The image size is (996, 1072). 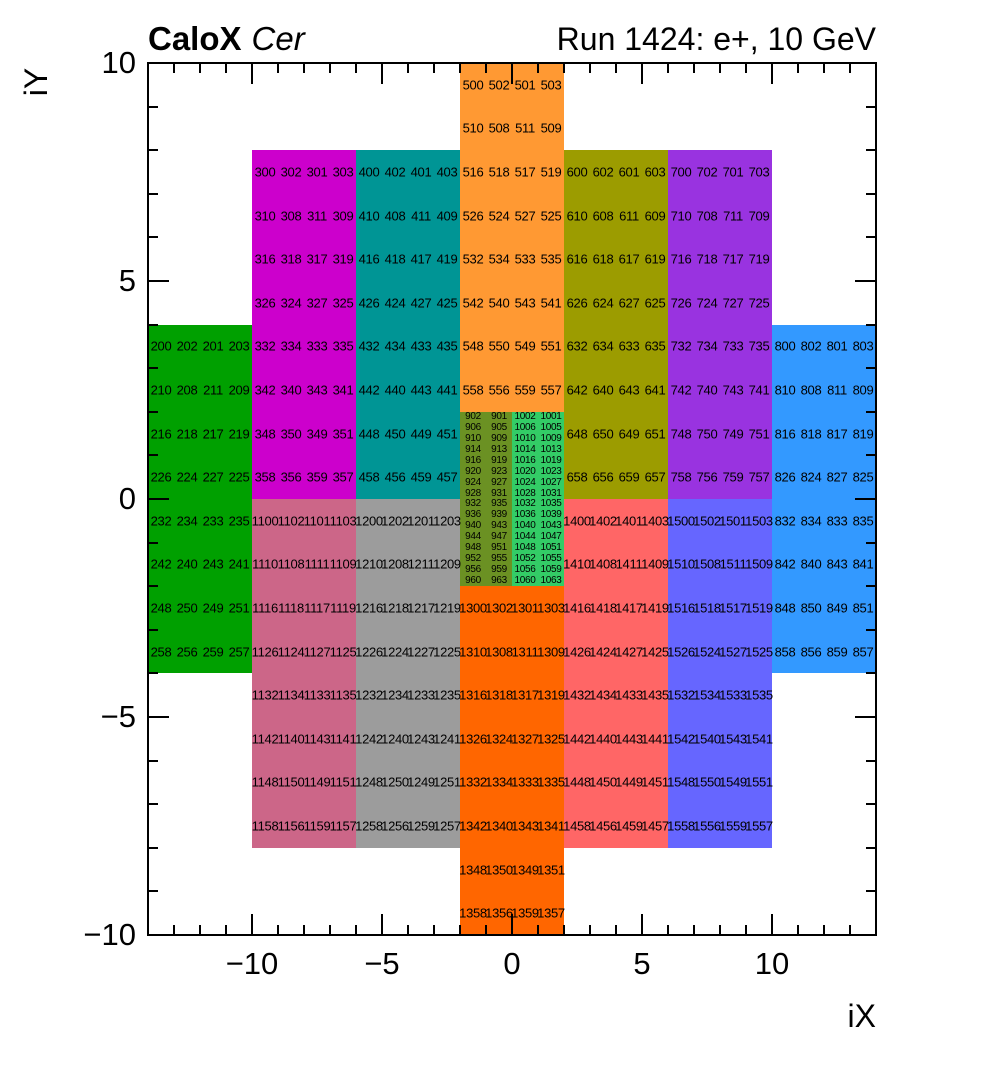 I want to click on cell-656: 656, so click(x=603, y=477).